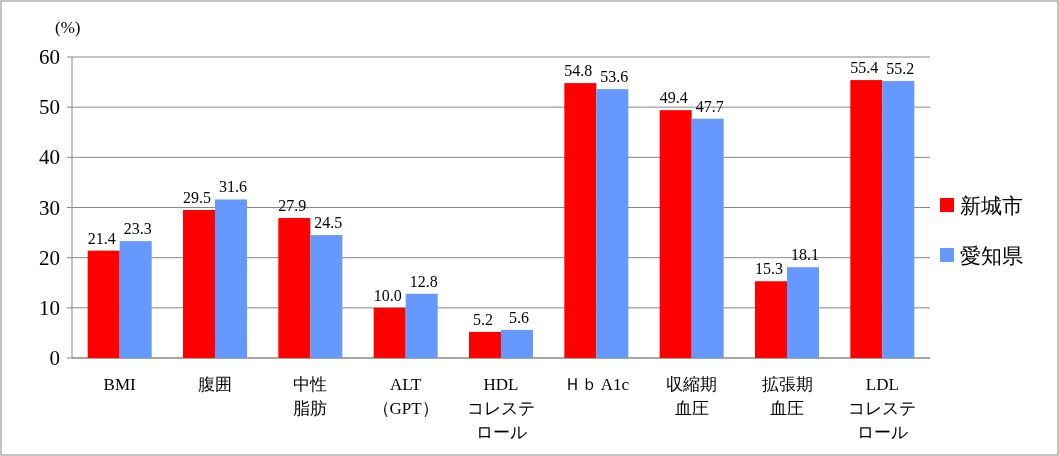 This screenshot has width=1059, height=456. Describe the element at coordinates (310, 396) in the screenshot. I see `x-tick-label: 中性脂肪` at that location.